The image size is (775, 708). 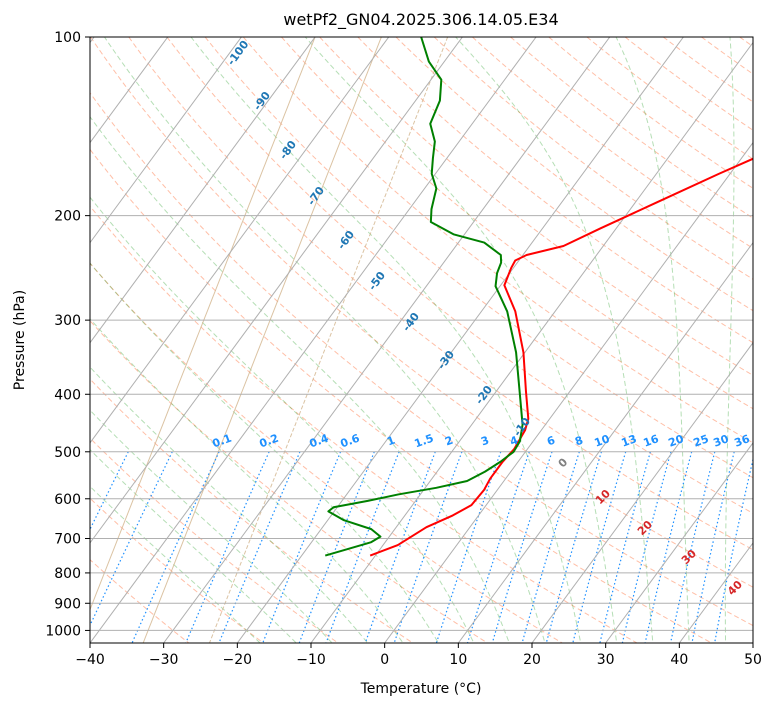 What do you see at coordinates (420, 20) in the screenshot?
I see `chart-title: wetPf2_GN04.2025.306.14.05.E34` at bounding box center [420, 20].